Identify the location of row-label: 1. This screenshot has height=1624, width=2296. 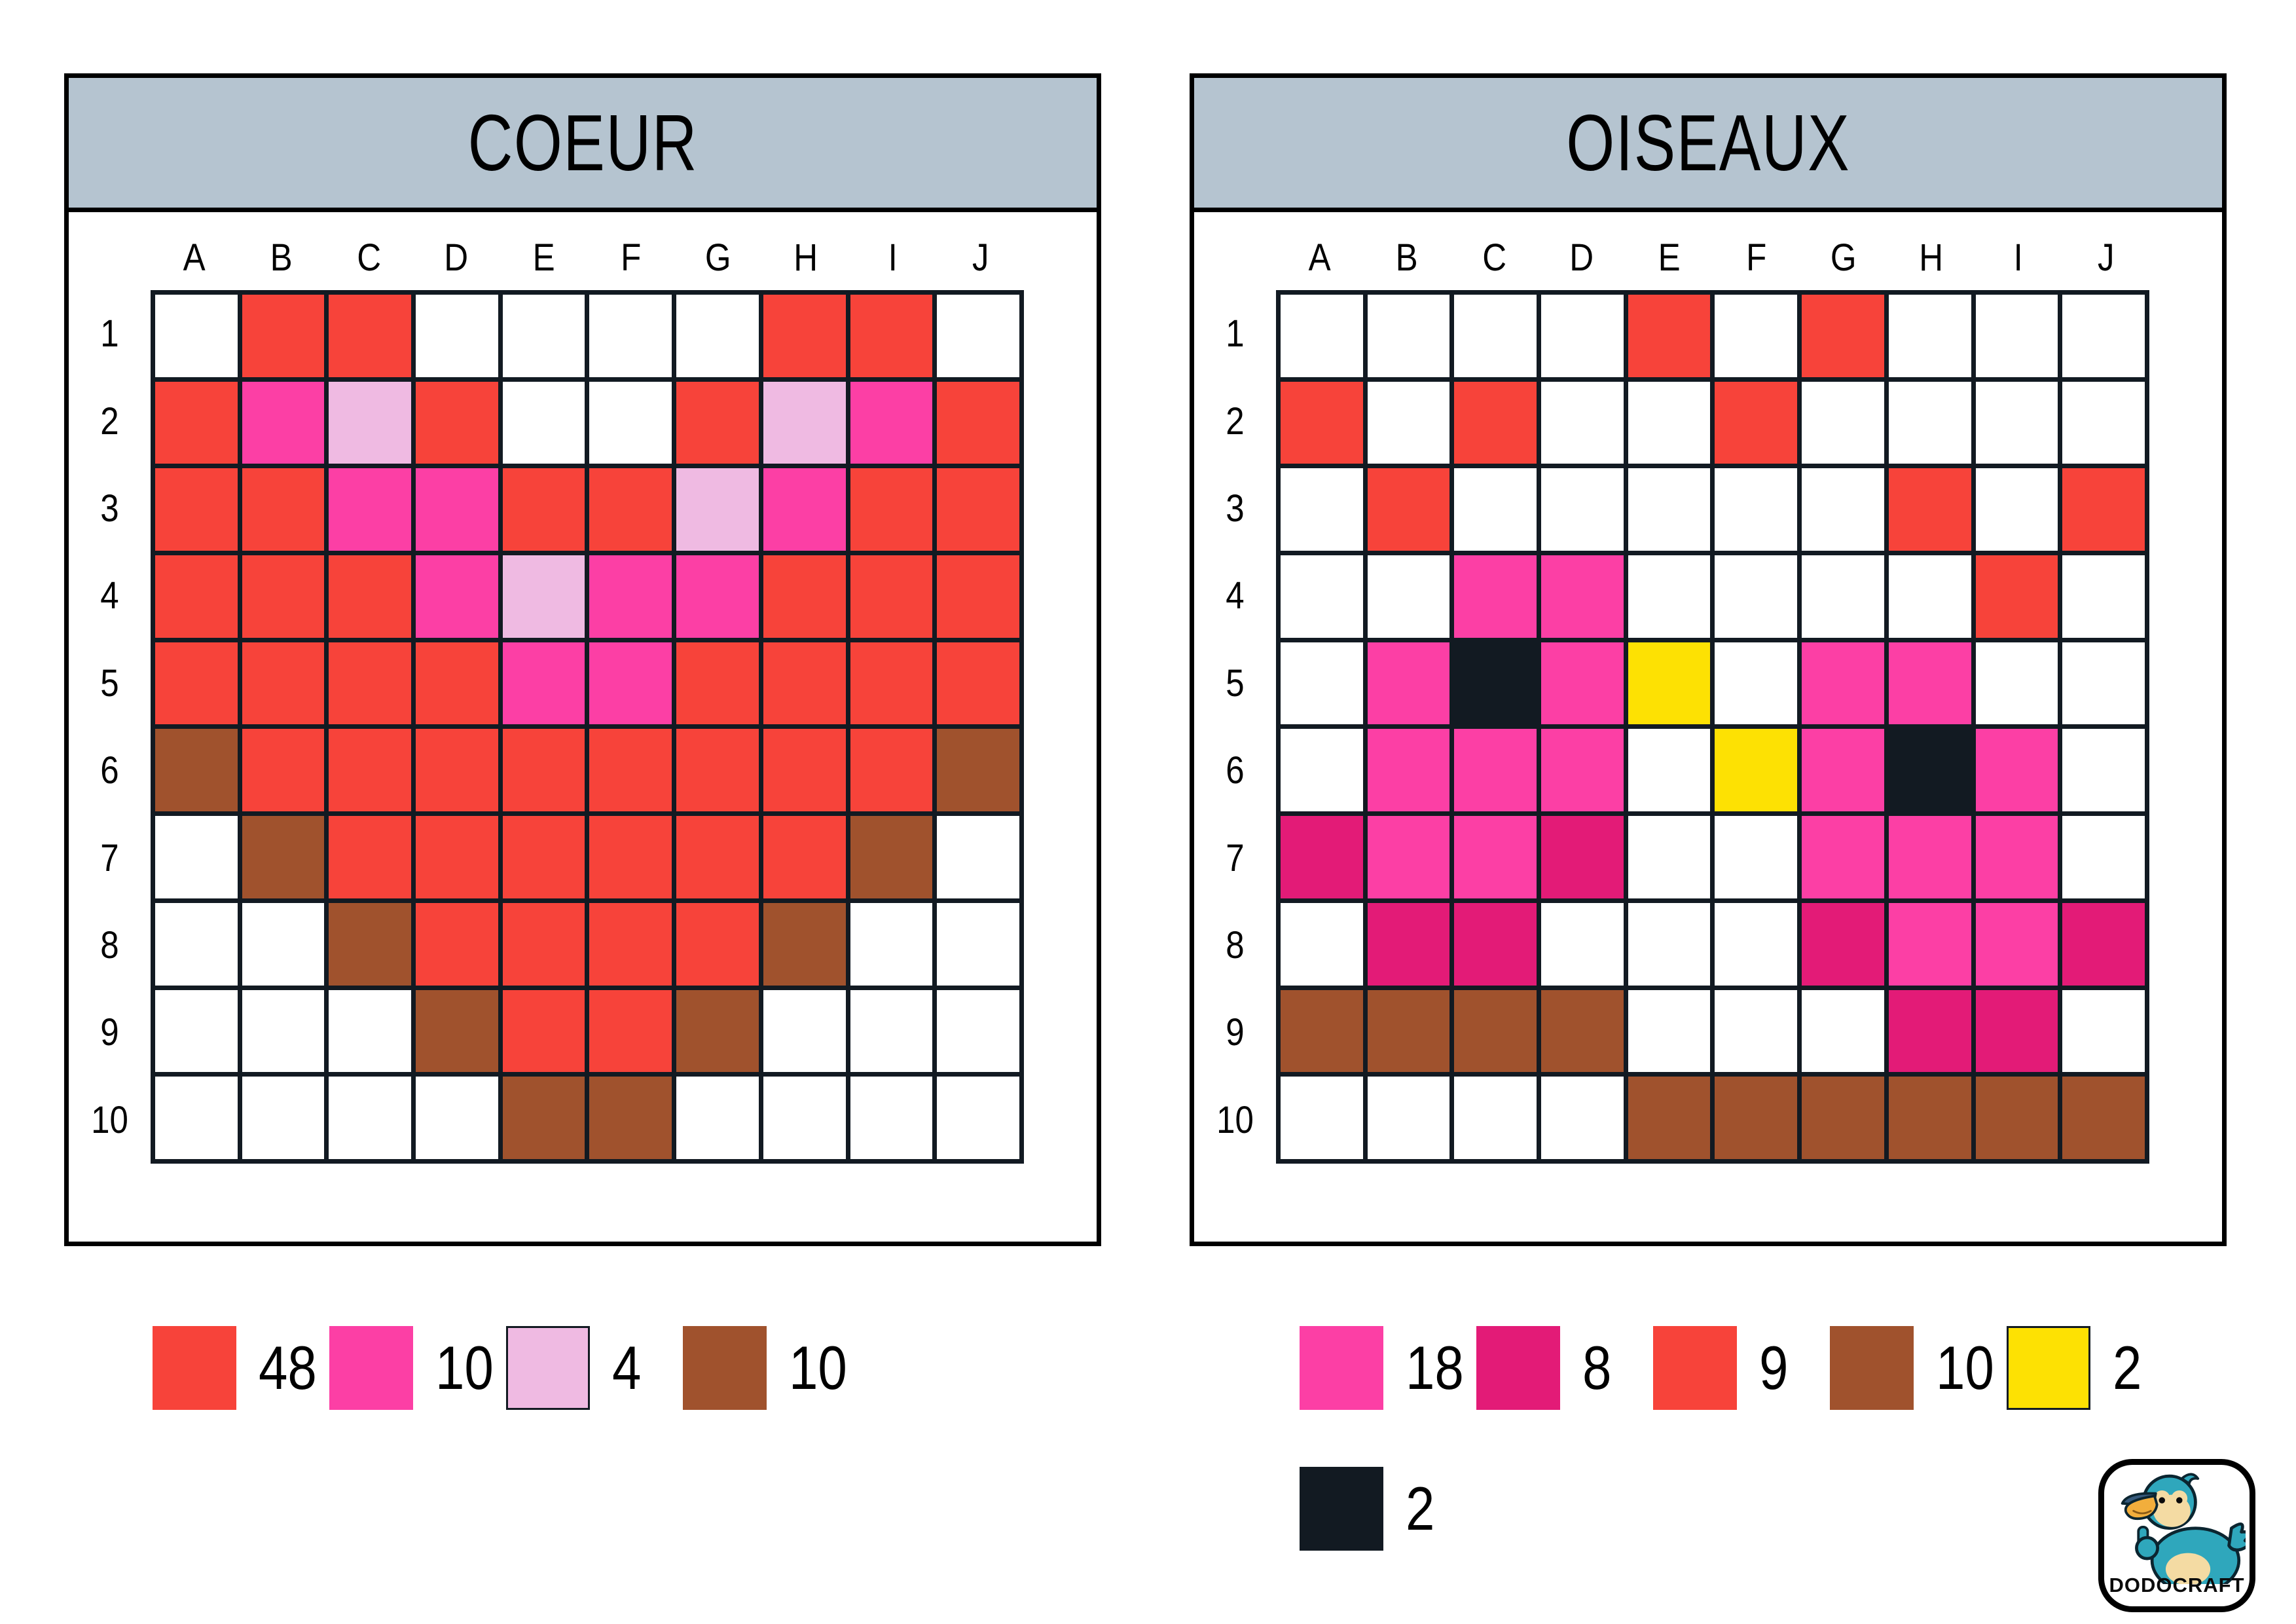
(109, 334).